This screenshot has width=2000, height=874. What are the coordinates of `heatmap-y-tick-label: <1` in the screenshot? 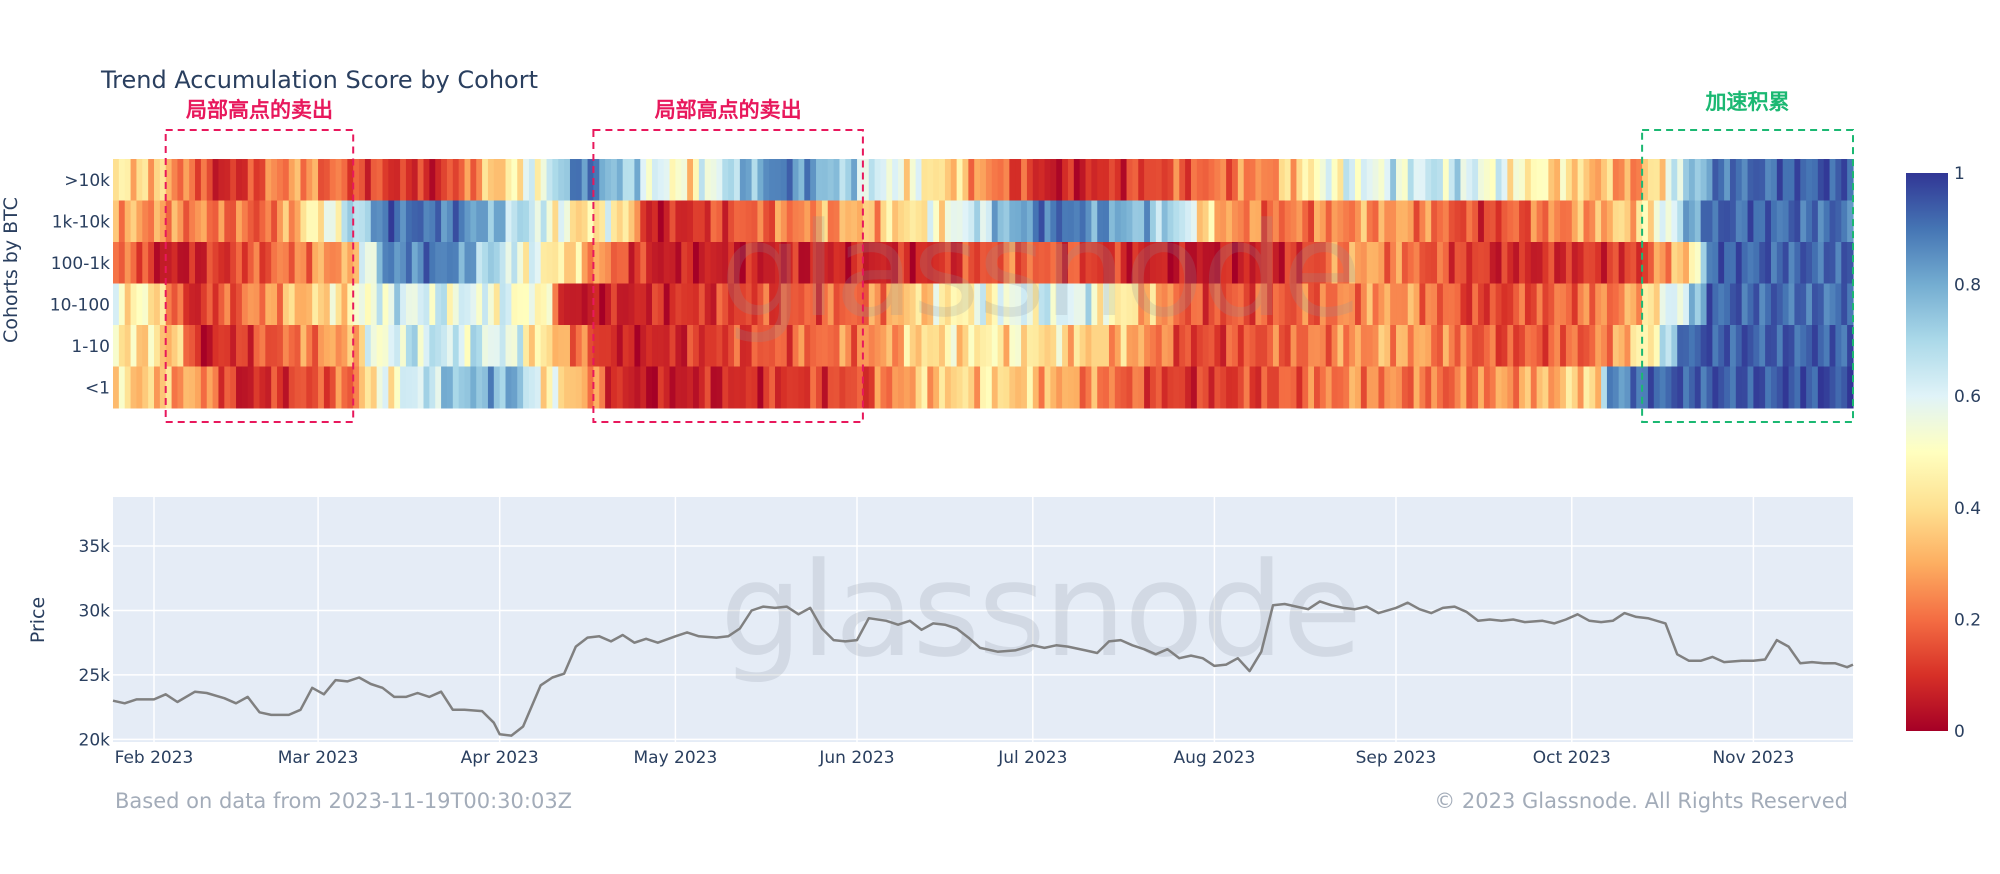 It's located at (97, 388).